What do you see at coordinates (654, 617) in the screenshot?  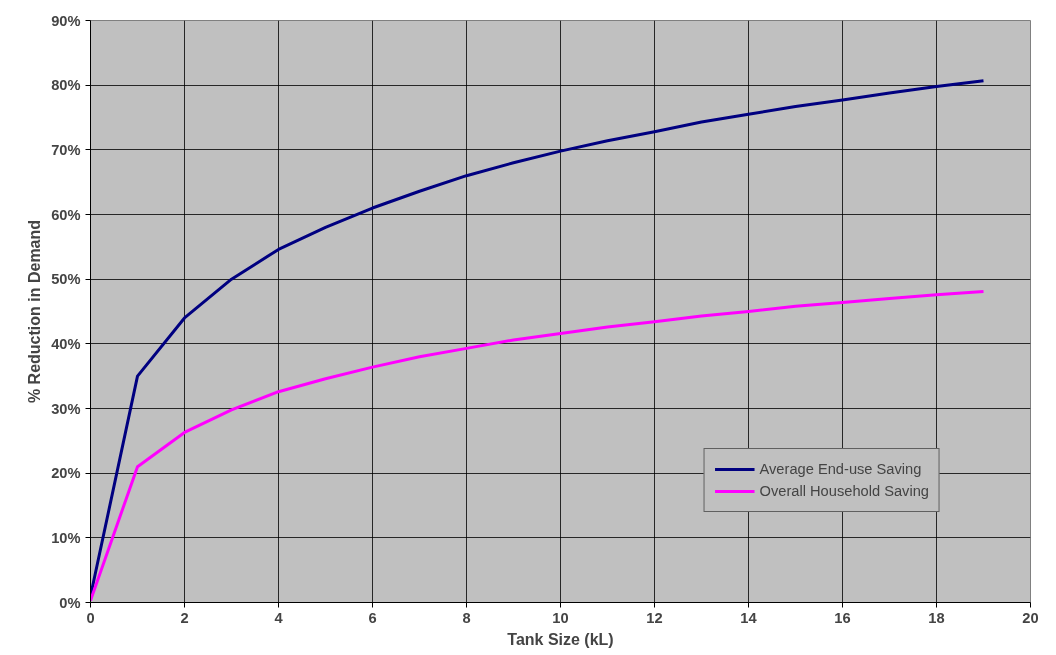 I see `x-tick-label: 12` at bounding box center [654, 617].